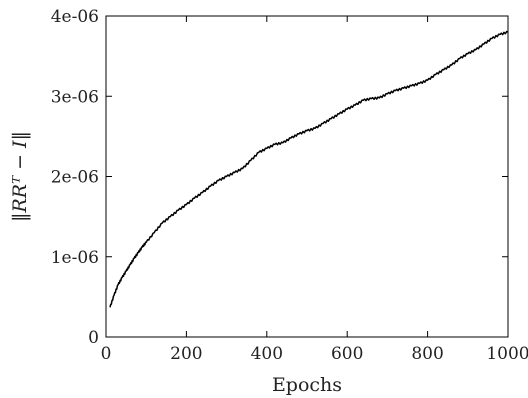  Describe the element at coordinates (75, 97) in the screenshot. I see `y-tick-label: 3e-06` at that location.